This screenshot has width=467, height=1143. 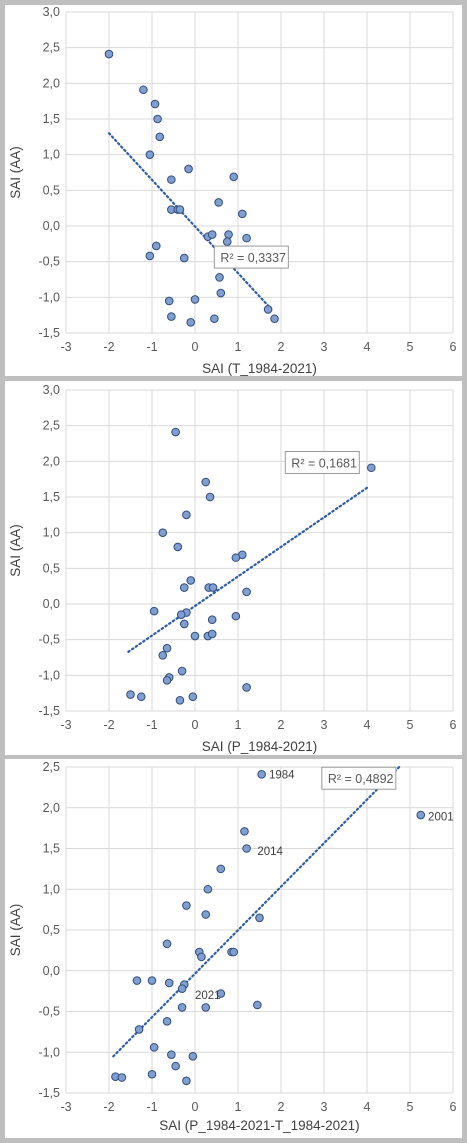 I want to click on point-annotation: 2021, so click(x=208, y=996).